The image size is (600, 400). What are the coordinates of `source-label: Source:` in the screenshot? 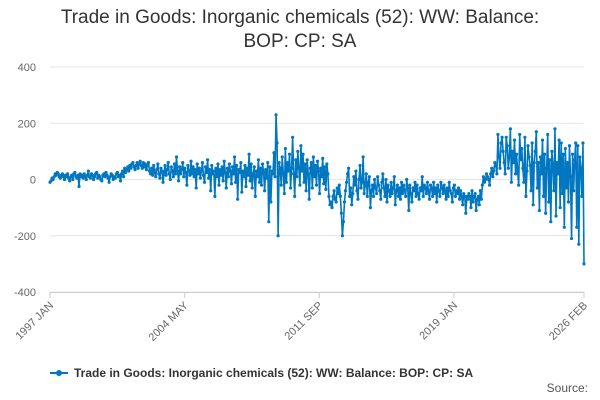 It's located at (567, 388).